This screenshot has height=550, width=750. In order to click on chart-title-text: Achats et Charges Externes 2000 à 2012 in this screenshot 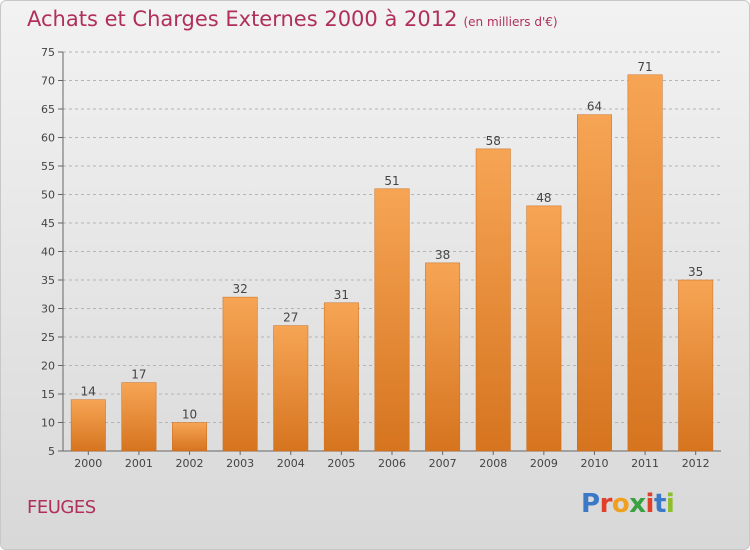, I will do `click(242, 19)`.